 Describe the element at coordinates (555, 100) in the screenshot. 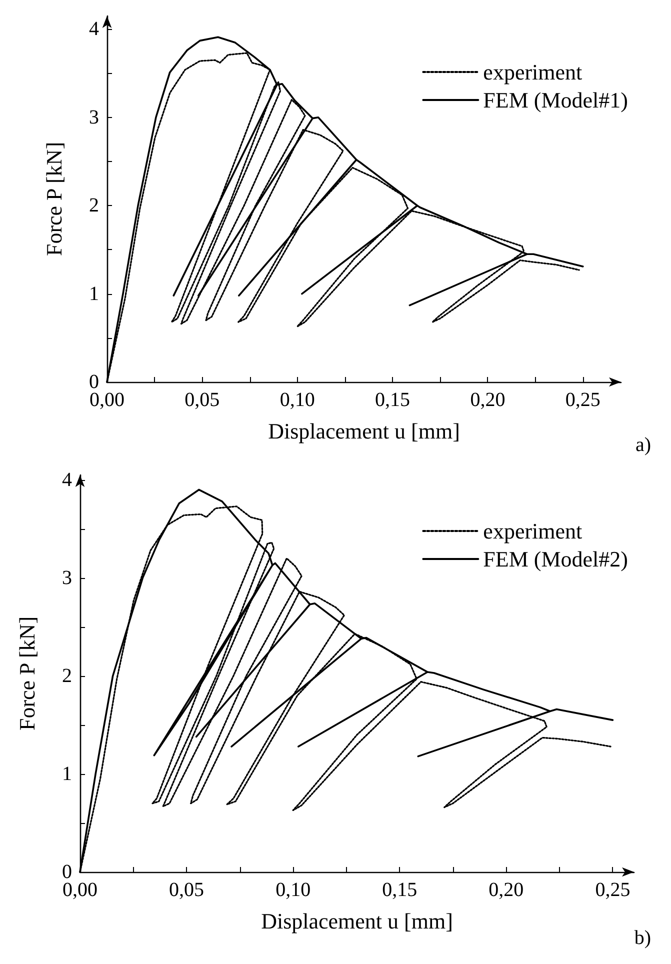

I see `legend-label: FEM (Model#1)` at that location.